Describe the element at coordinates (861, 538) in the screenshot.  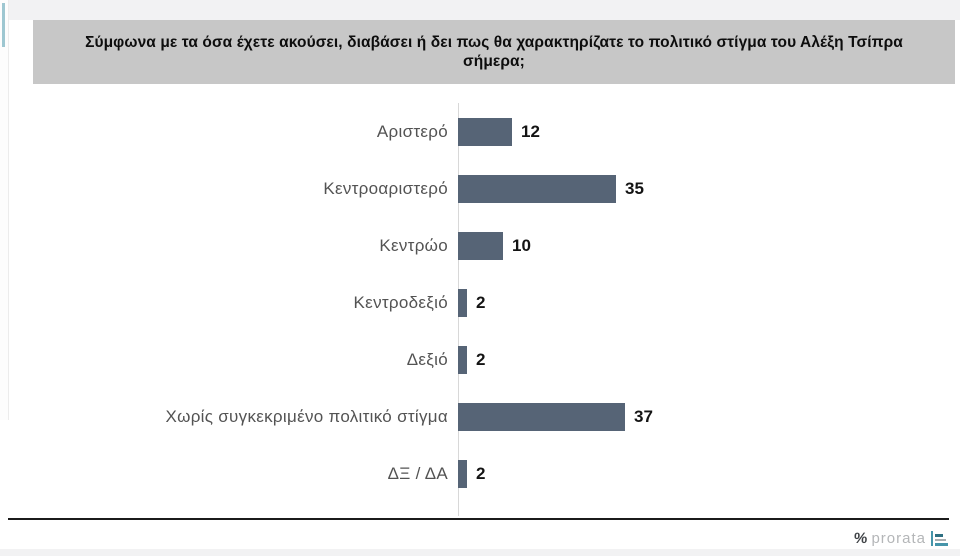
I see `percent-icon: %` at that location.